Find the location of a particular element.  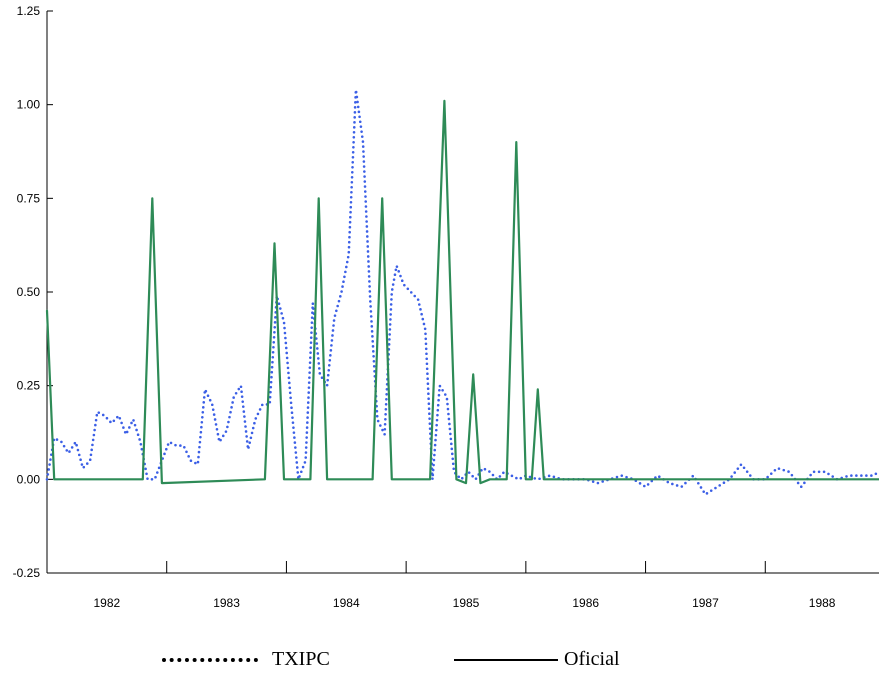

legend-label-txipc: TXIPC is located at coordinates (301, 659).